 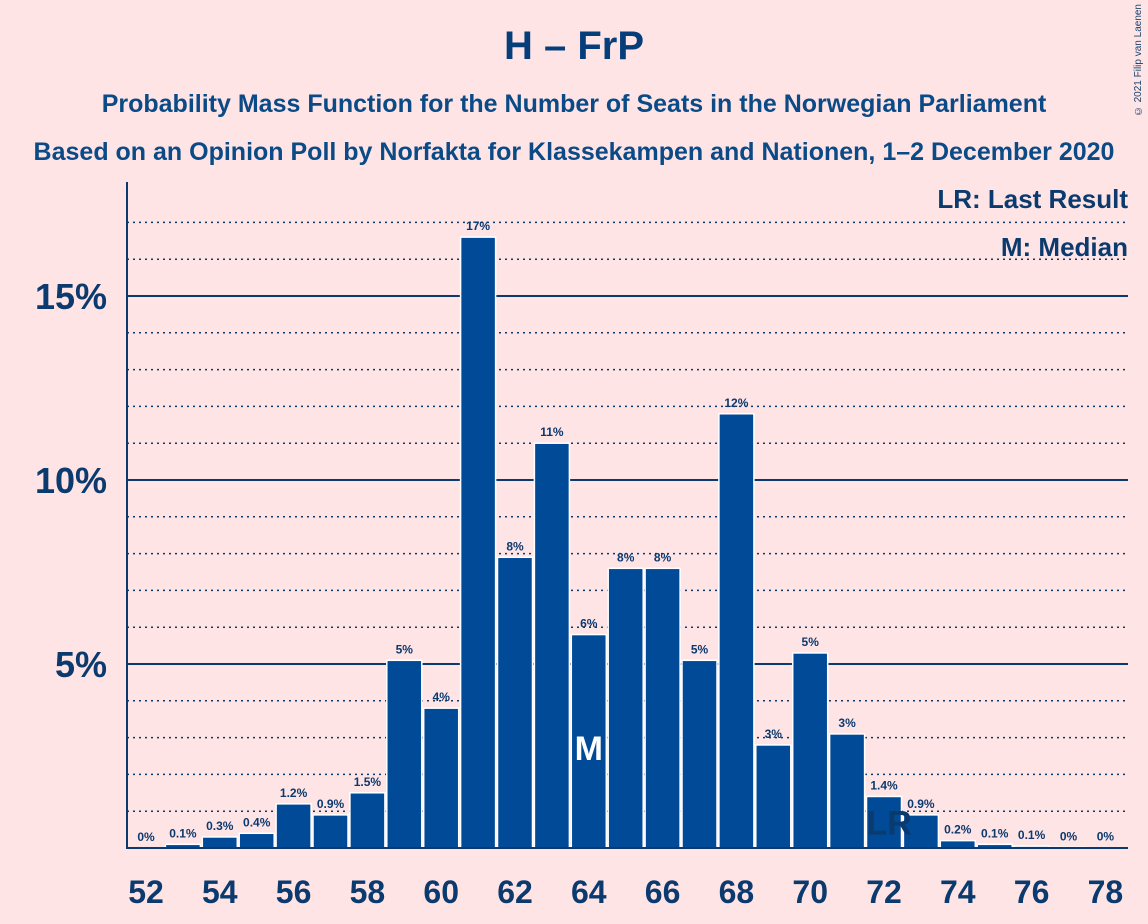 What do you see at coordinates (574, 46) in the screenshot?
I see `chart-title: H – FrP` at bounding box center [574, 46].